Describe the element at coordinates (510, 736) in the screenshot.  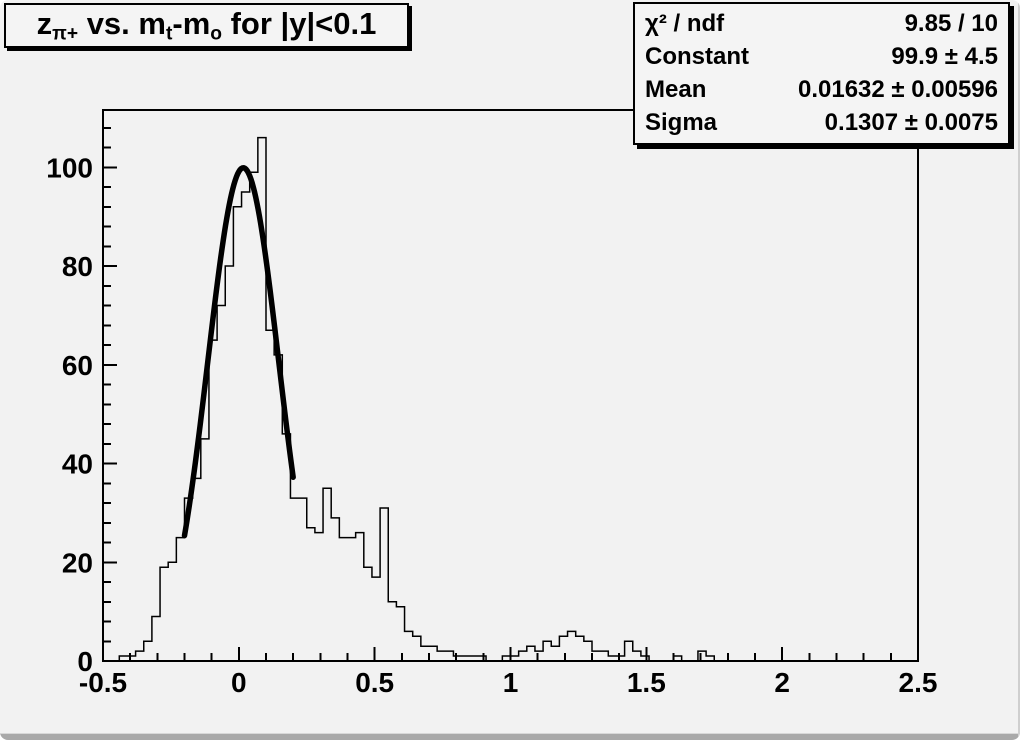
I see `canvas-bottom-bevel` at that location.